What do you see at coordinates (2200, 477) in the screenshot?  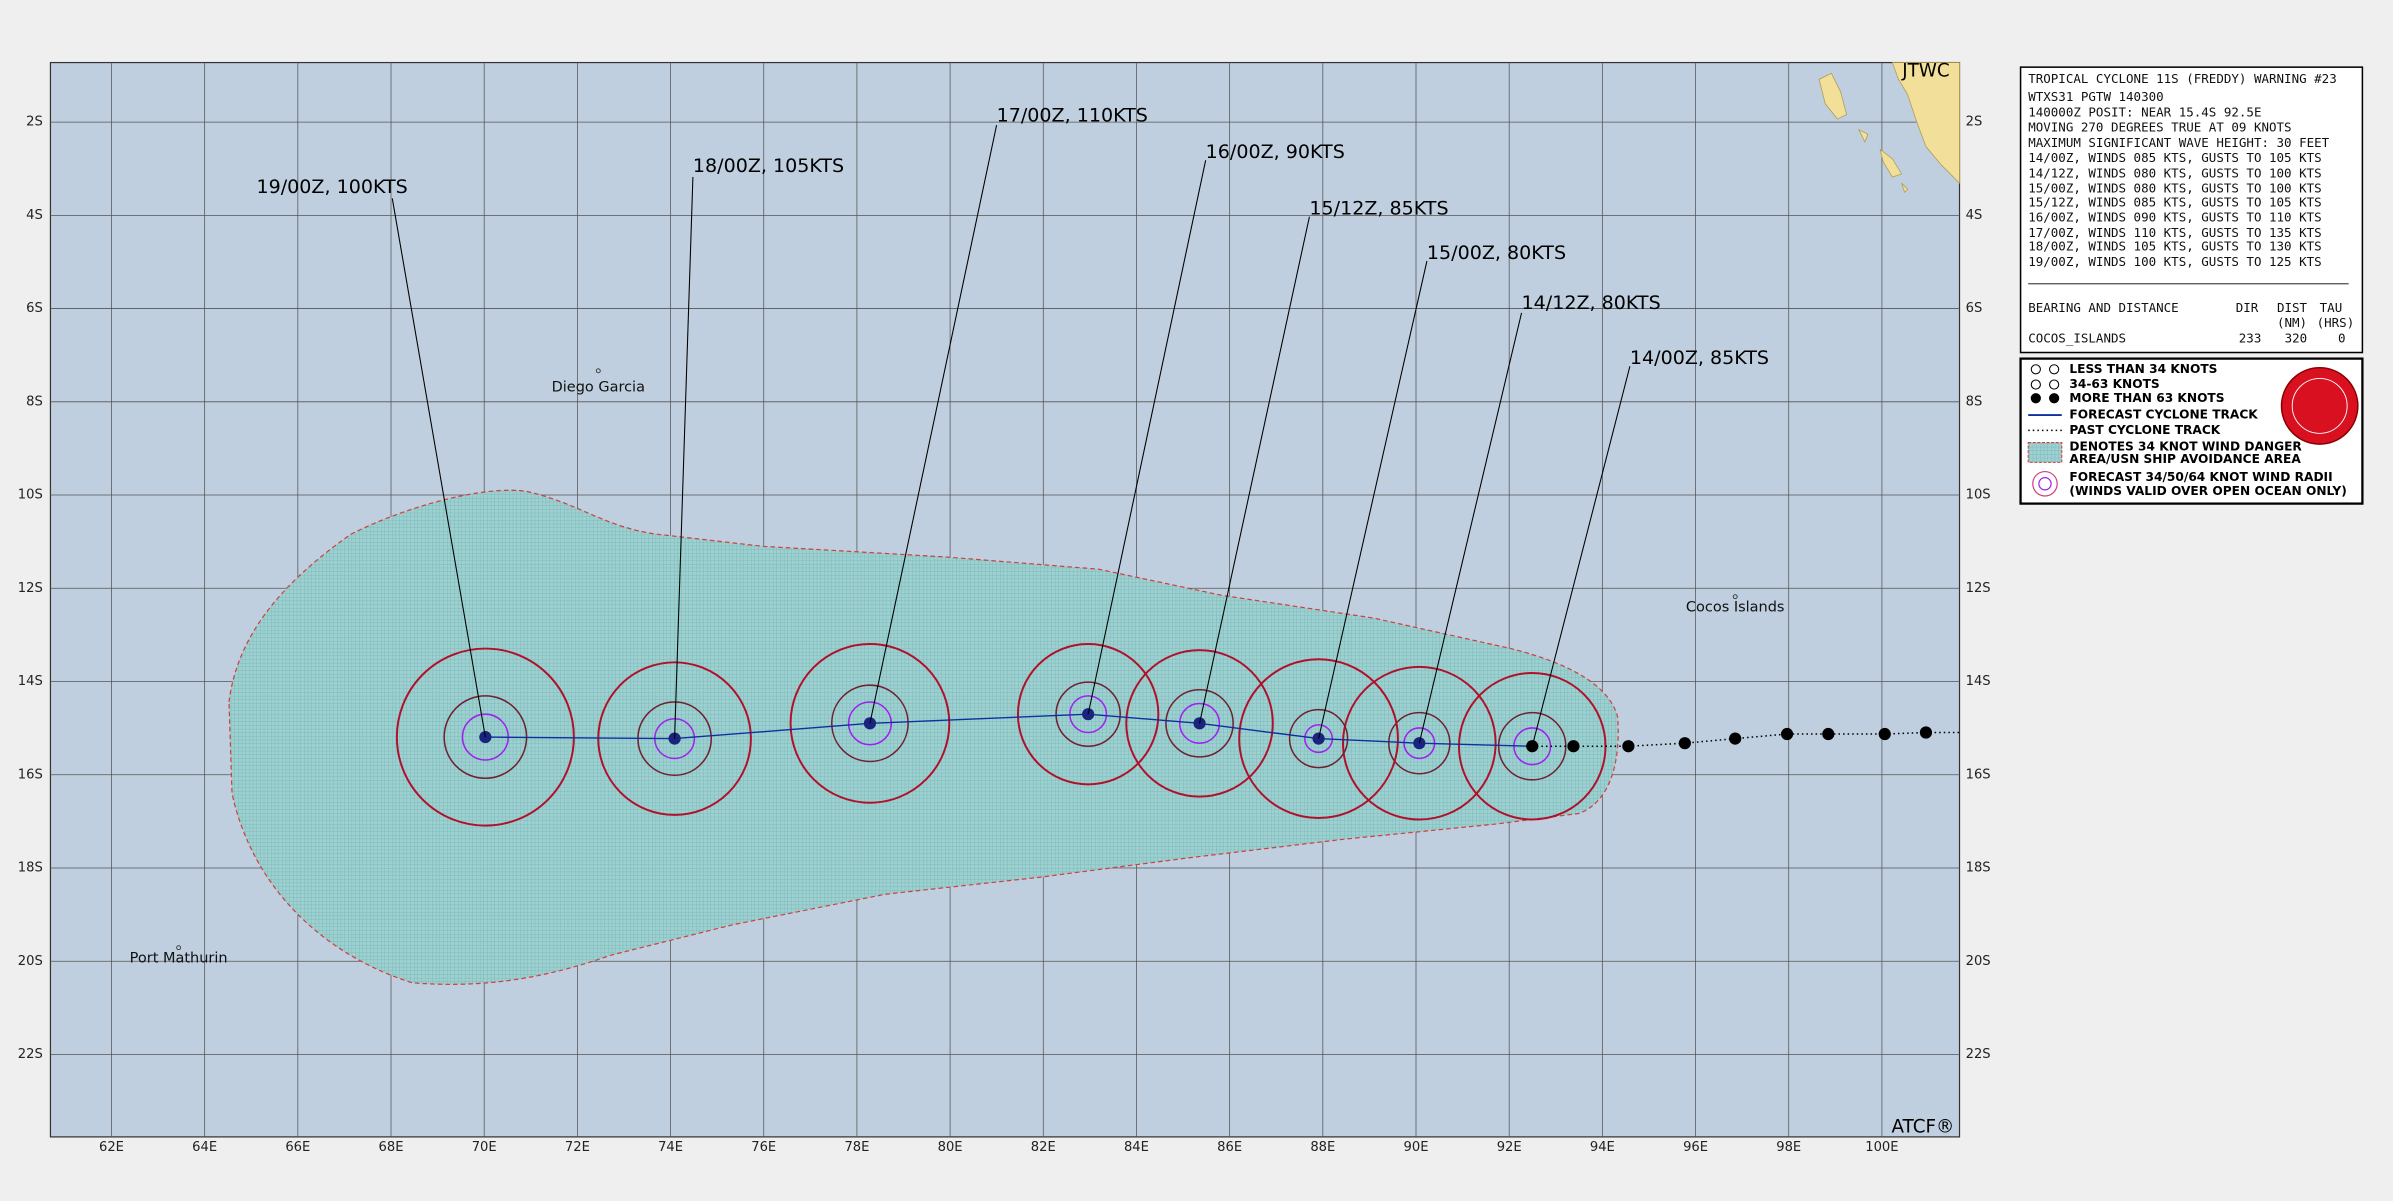 I see `legend-text: FORECAST 34/50/64 KNOT WIND RADII` at bounding box center [2200, 477].